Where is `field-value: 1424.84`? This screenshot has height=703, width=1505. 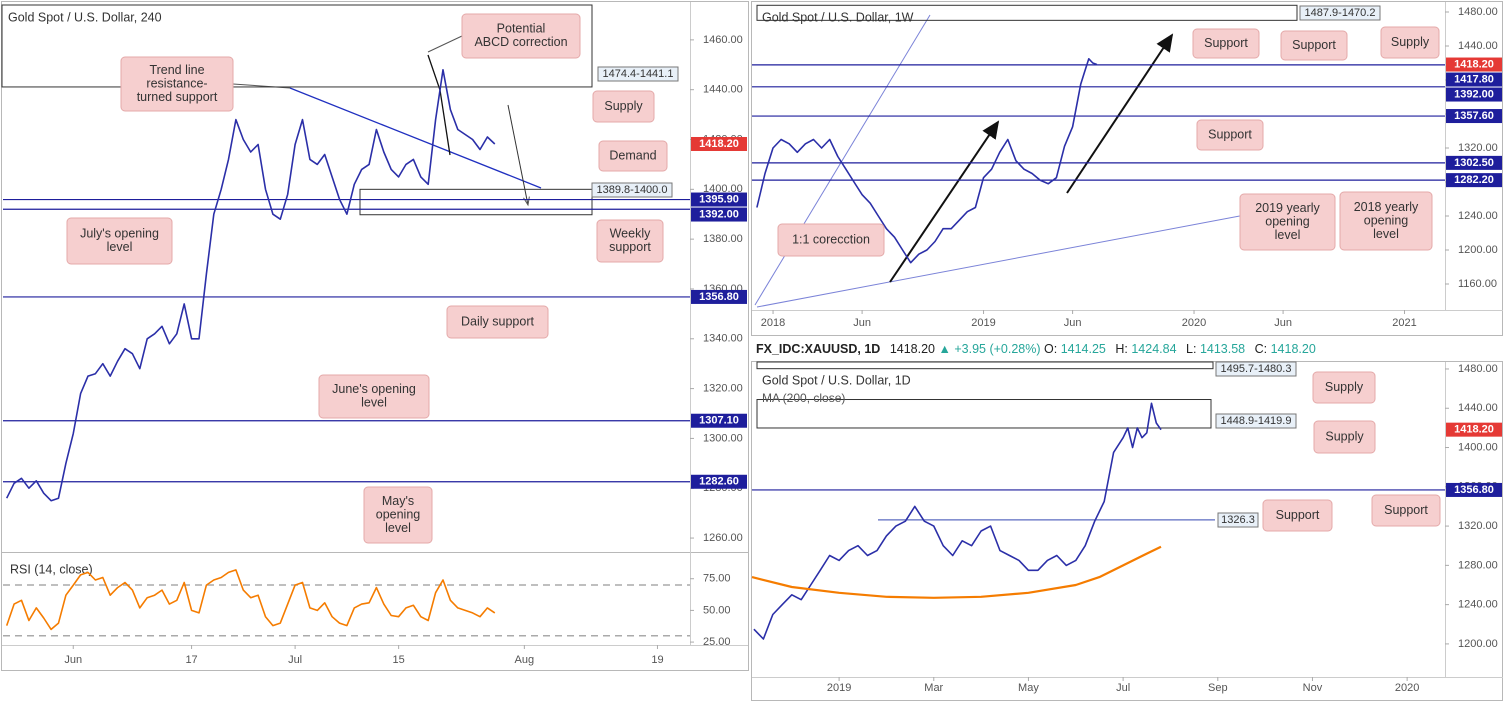 field-value: 1424.84 is located at coordinates (1154, 349).